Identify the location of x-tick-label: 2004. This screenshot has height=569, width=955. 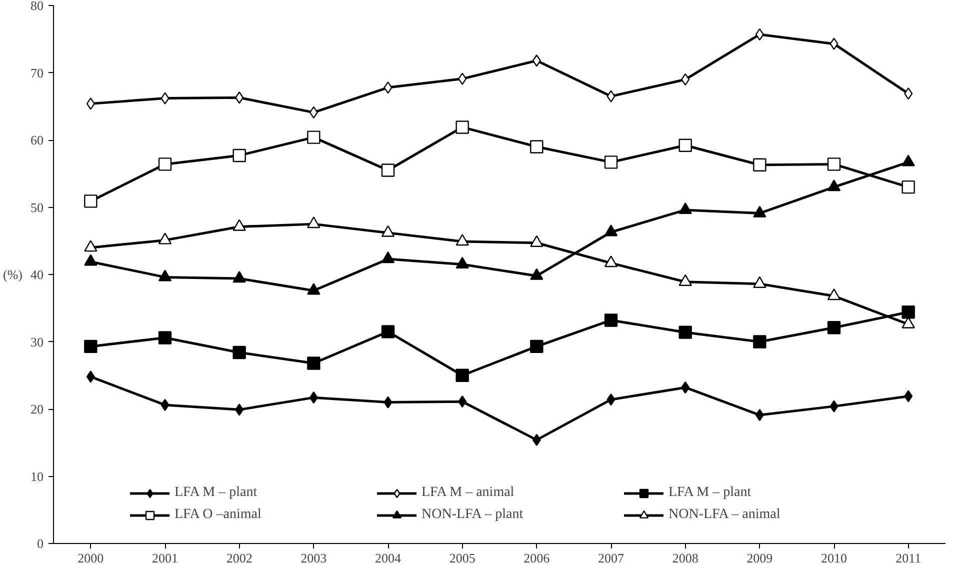
(388, 558).